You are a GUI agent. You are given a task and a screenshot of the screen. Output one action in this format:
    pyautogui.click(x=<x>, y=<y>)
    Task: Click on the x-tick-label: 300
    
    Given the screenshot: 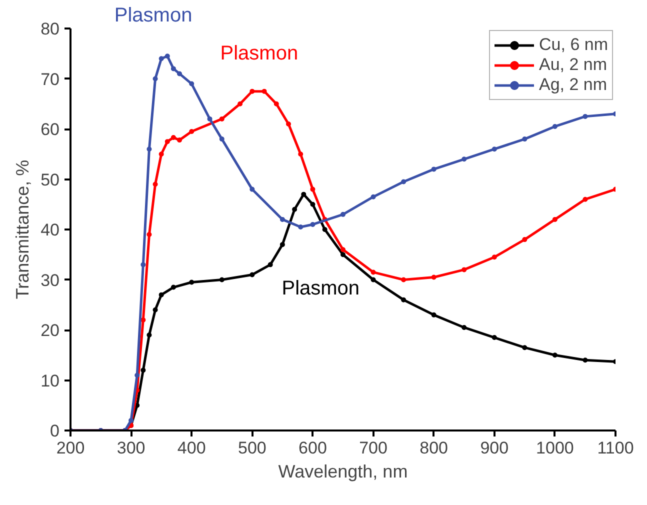 What is the action you would take?
    pyautogui.click(x=131, y=448)
    